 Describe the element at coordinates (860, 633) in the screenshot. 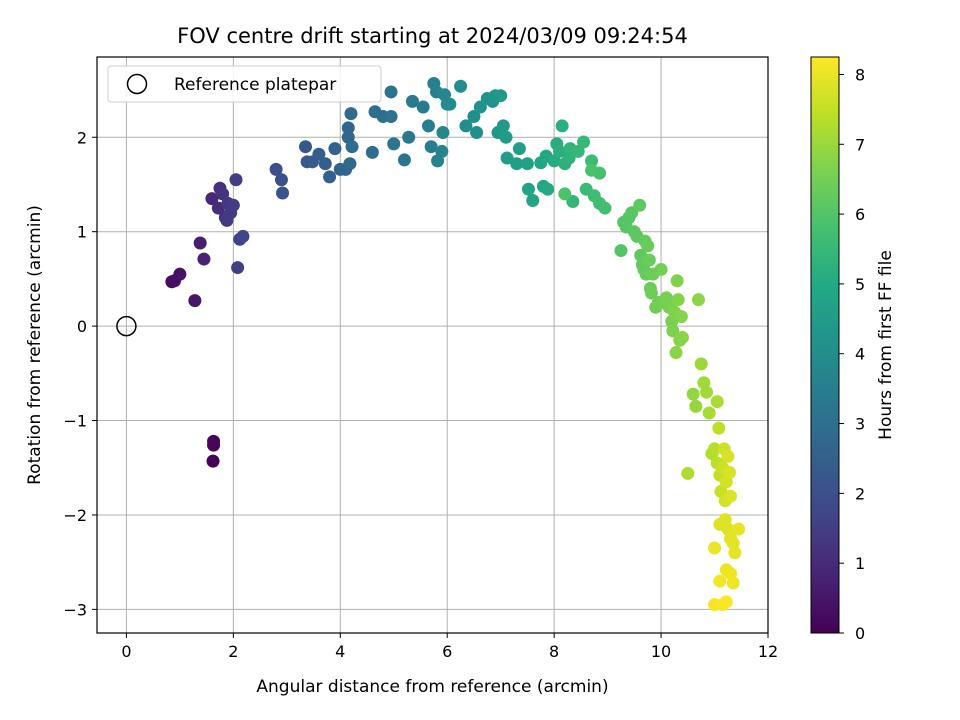

I see `colorbar-tick-label: 0` at that location.